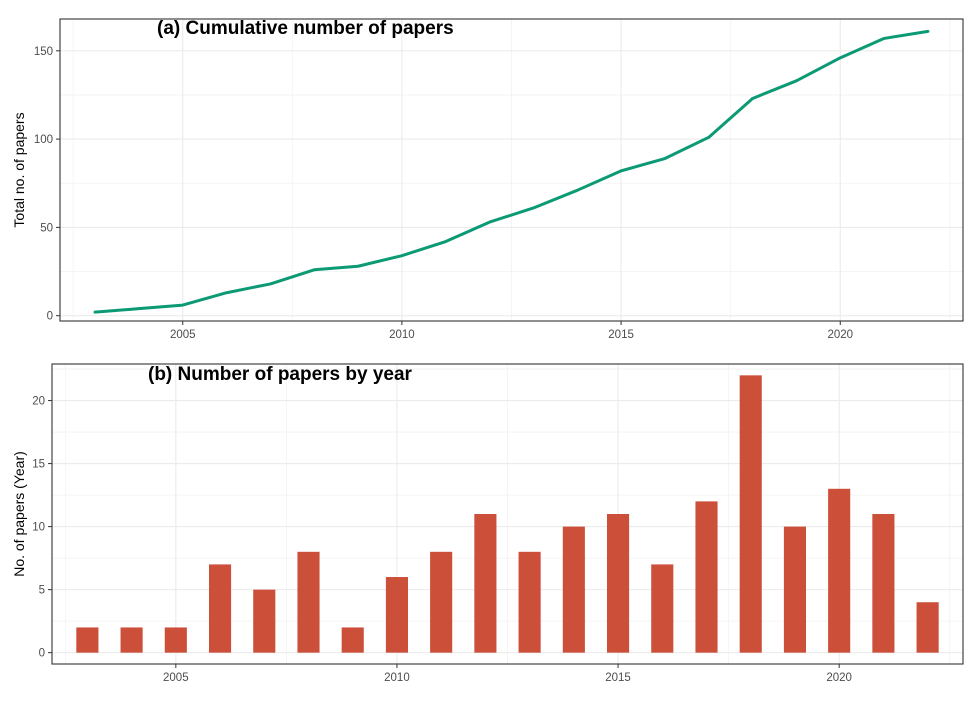 This screenshot has width=979, height=703. I want to click on bar-2021, so click(883, 583).